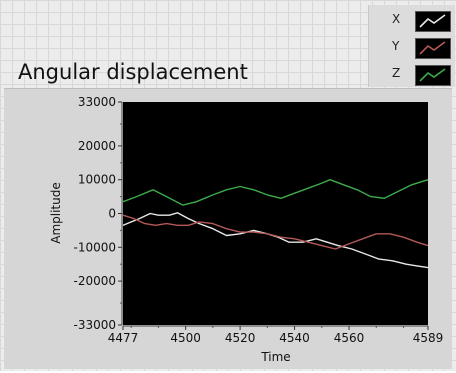  I want to click on x-tick-label: 4520, so click(240, 338).